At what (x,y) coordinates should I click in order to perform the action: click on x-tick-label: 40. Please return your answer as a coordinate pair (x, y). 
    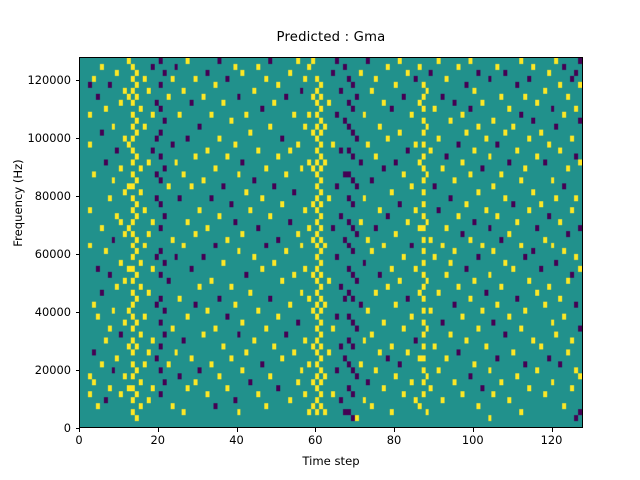
    Looking at the image, I should click on (236, 440).